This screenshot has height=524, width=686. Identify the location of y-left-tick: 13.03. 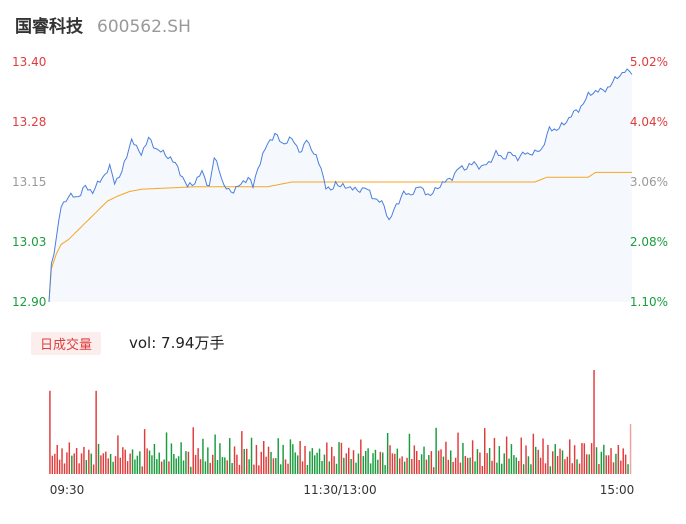
(29, 242).